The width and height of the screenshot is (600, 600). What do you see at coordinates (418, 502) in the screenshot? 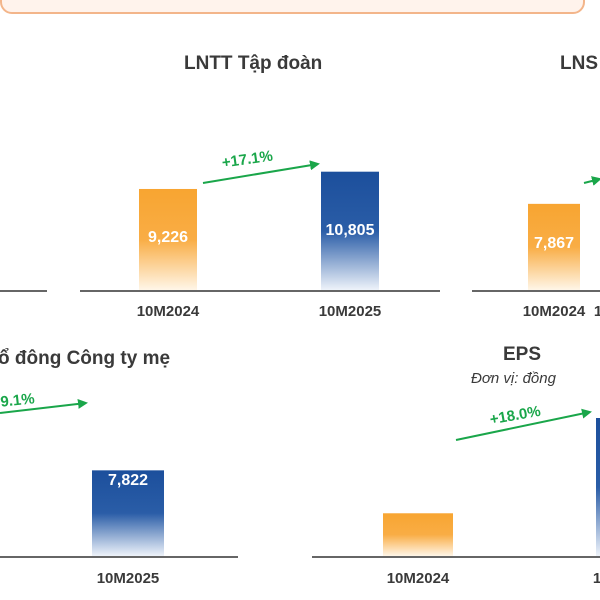
I see `bar-value-label: 3,901` at bounding box center [418, 502].